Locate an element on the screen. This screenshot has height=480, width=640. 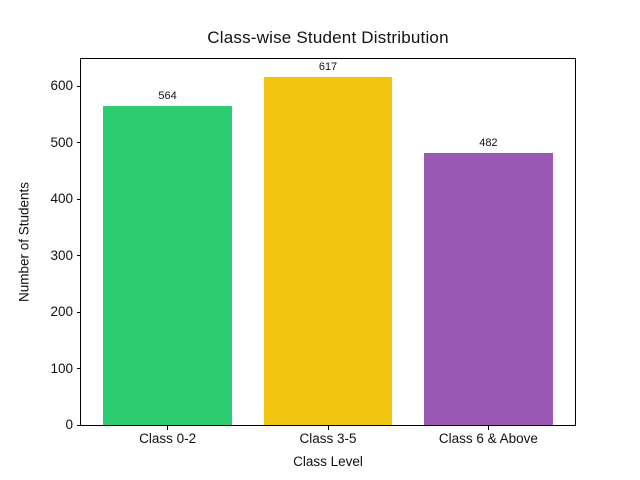
bar-value-label: 482 is located at coordinates (488, 142).